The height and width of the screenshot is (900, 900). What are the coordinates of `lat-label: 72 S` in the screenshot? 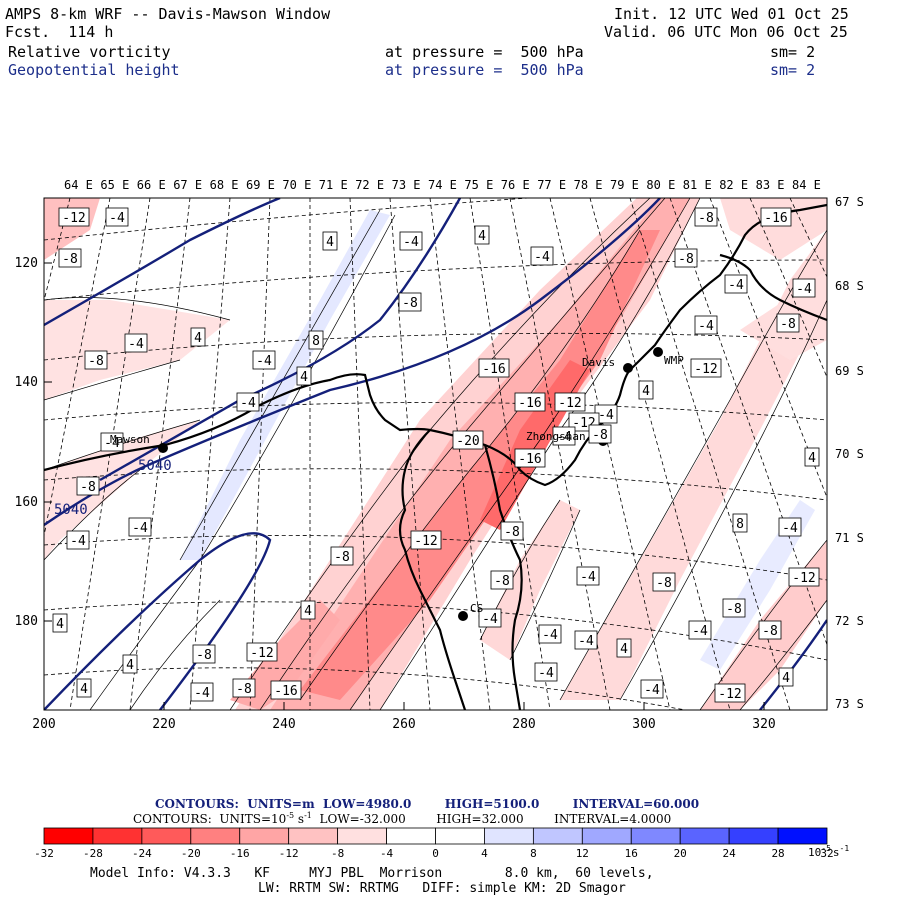 It's located at (849, 621).